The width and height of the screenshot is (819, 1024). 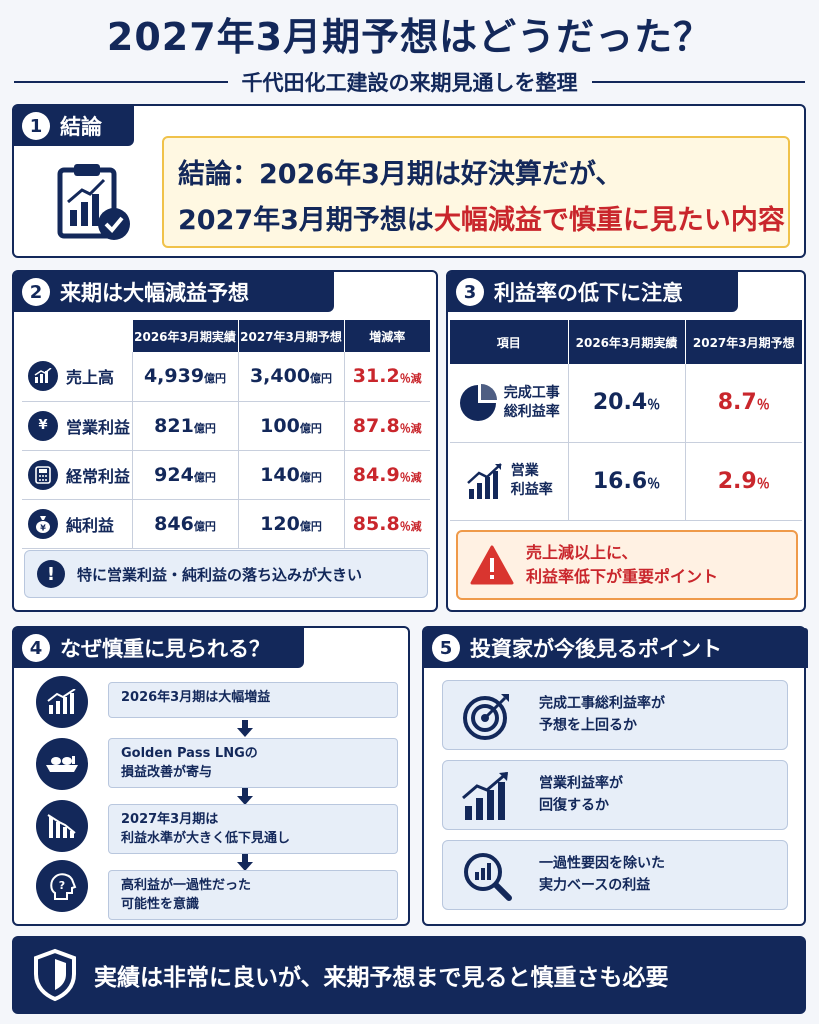 I want to click on panel-header: 1 結論, so click(x=74, y=126).